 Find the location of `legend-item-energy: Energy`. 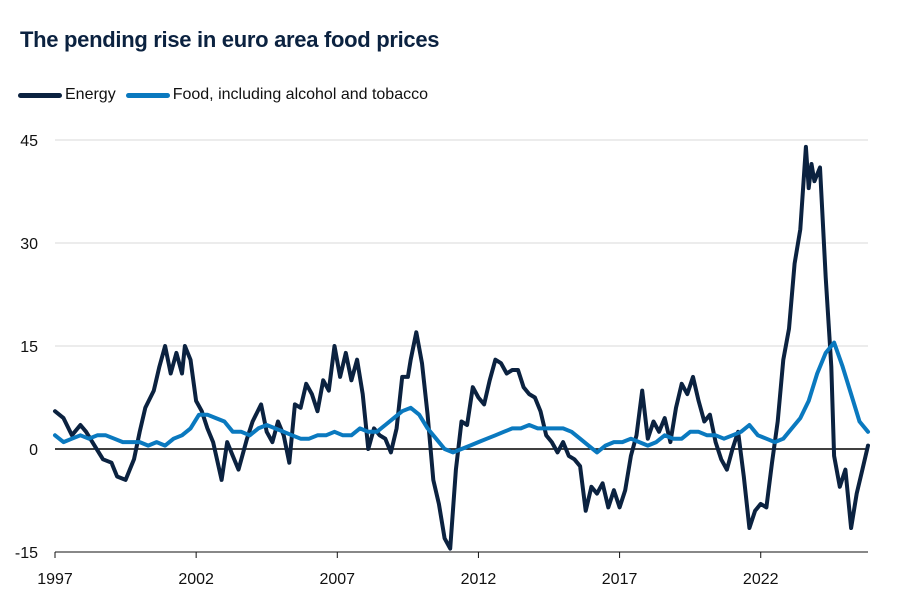

legend-item-energy: Energy is located at coordinates (67, 95).